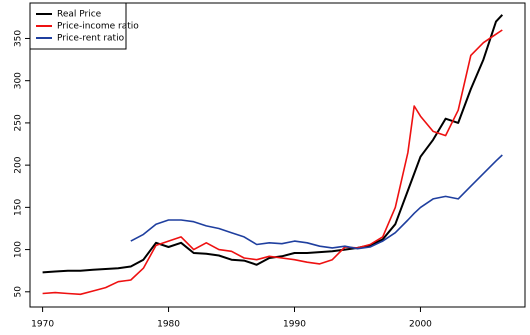 The height and width of the screenshot is (335, 530). I want to click on x-tick-label: 1970, so click(42, 325).